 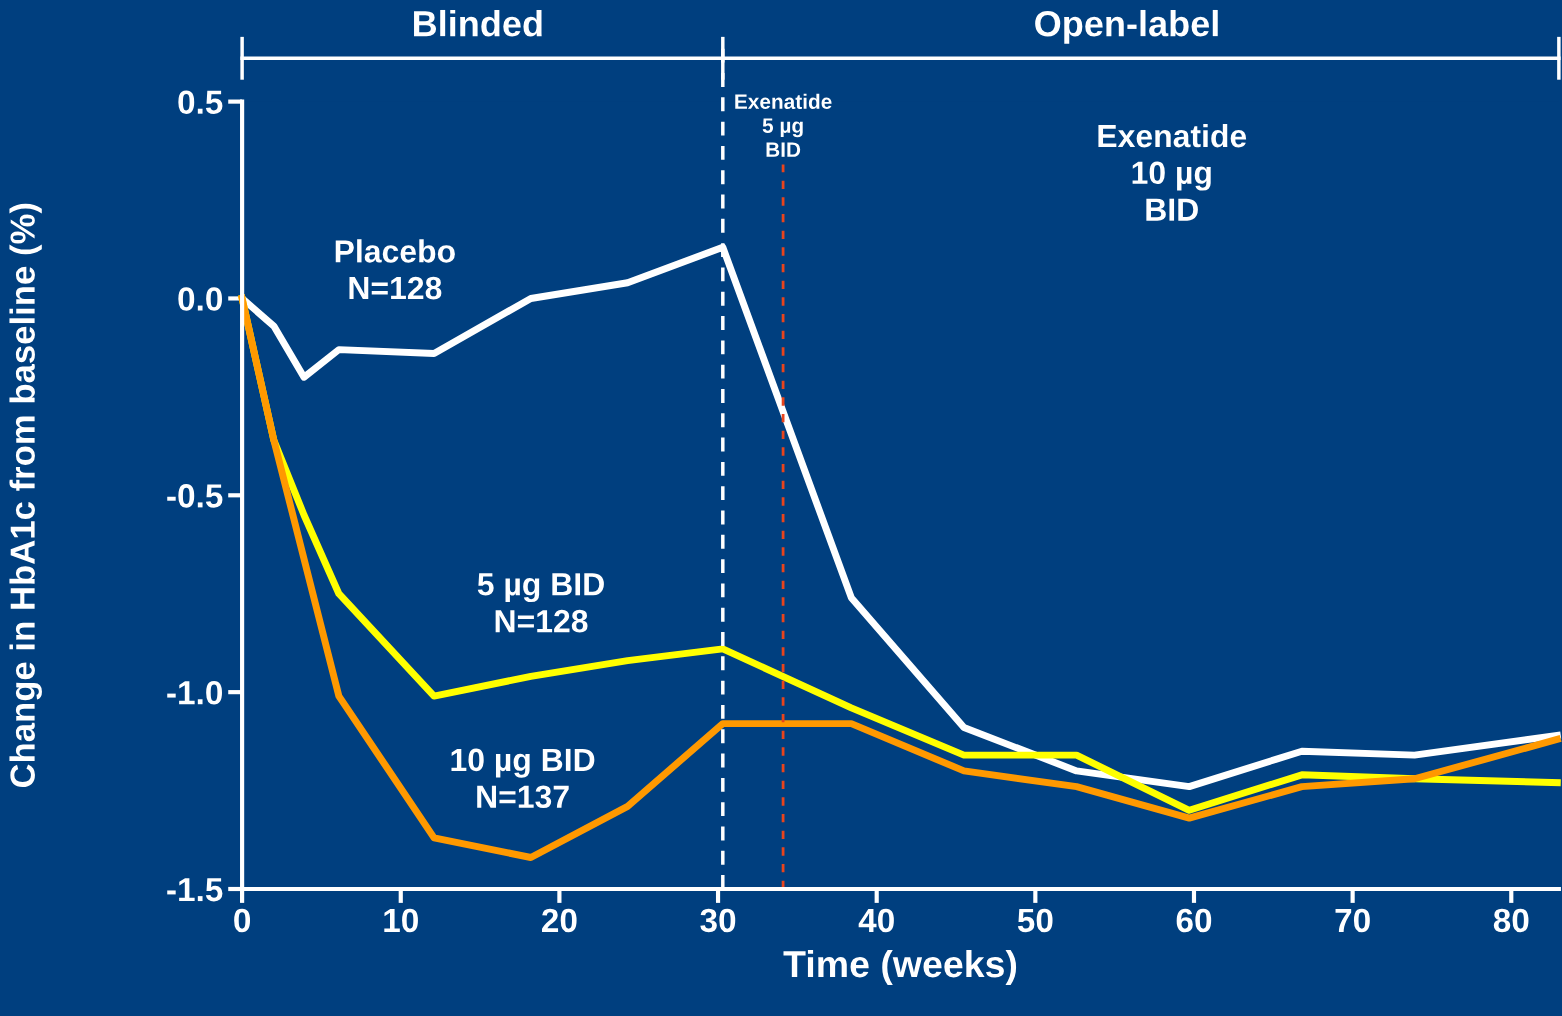 I want to click on x-tick-label: 70, so click(x=1352, y=920).